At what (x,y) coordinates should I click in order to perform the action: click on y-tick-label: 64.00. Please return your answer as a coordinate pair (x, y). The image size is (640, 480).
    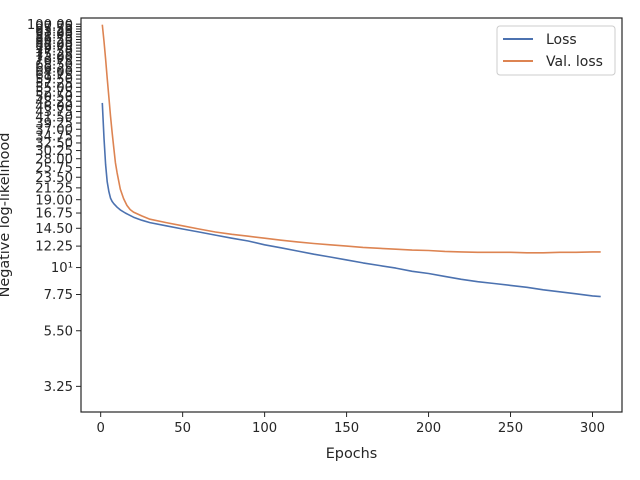
    Looking at the image, I should click on (54, 72).